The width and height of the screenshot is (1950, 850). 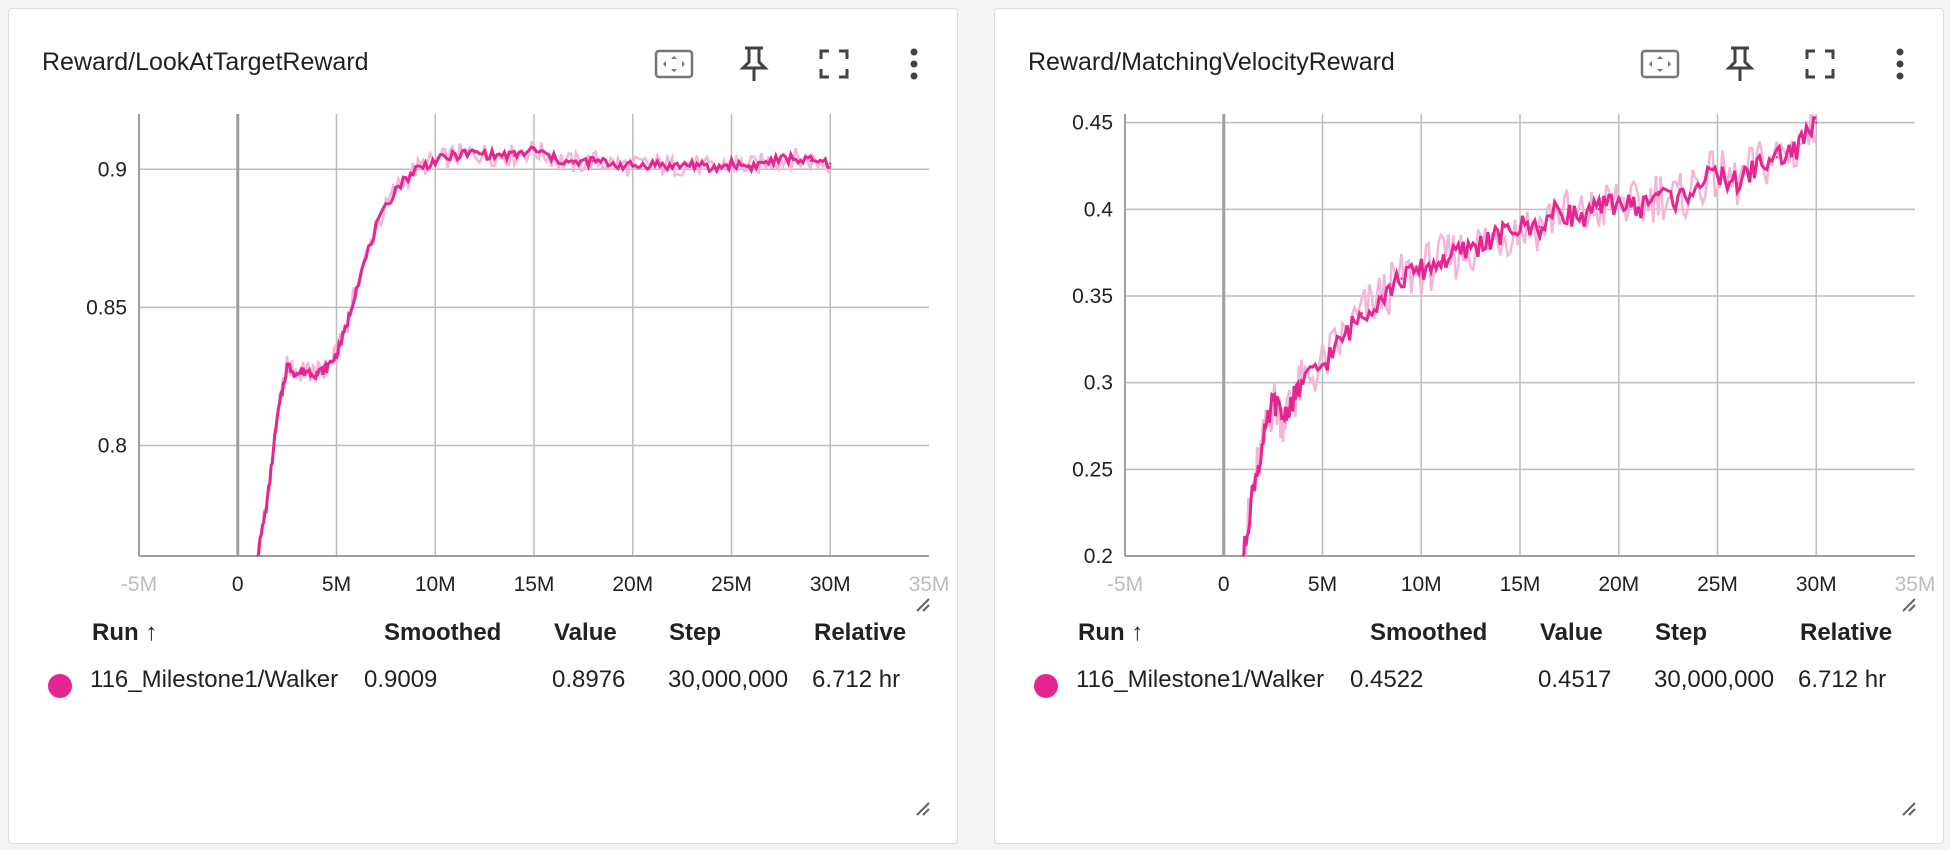 What do you see at coordinates (1421, 584) in the screenshot?
I see `x-tick-label: 10M` at bounding box center [1421, 584].